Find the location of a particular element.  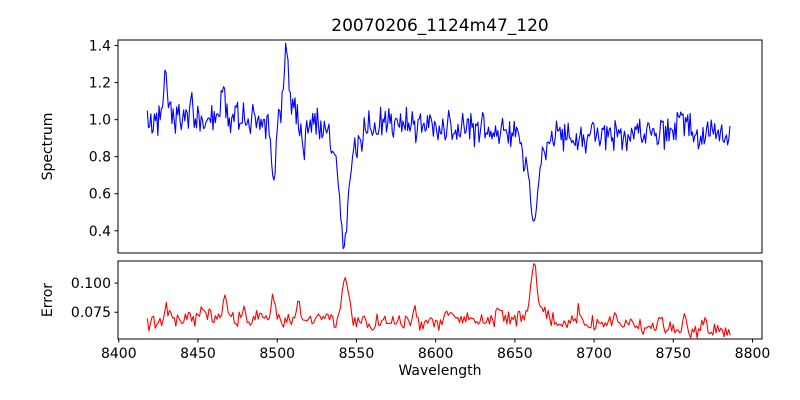

x-tick-label: 8400 is located at coordinates (119, 354).